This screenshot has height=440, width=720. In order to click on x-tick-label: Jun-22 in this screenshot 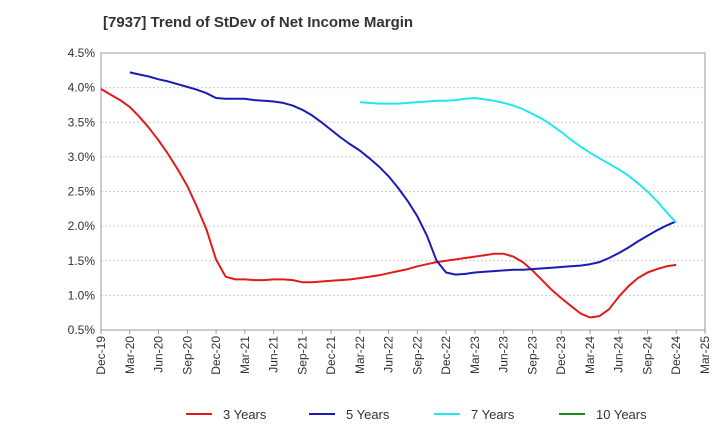, I will do `click(389, 354)`.